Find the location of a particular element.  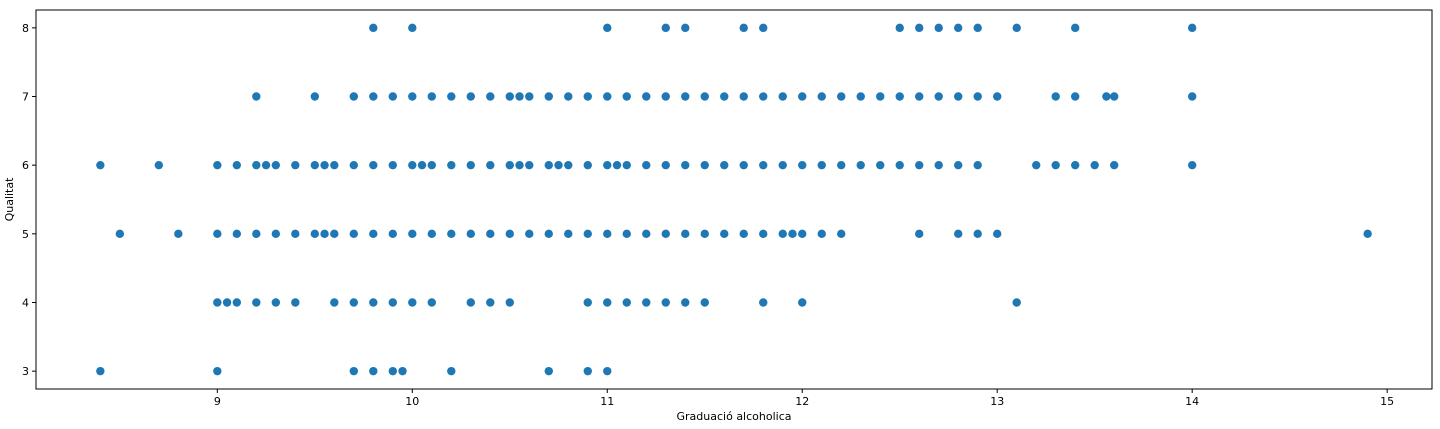

y-tick-label: 6 is located at coordinates (25, 165).